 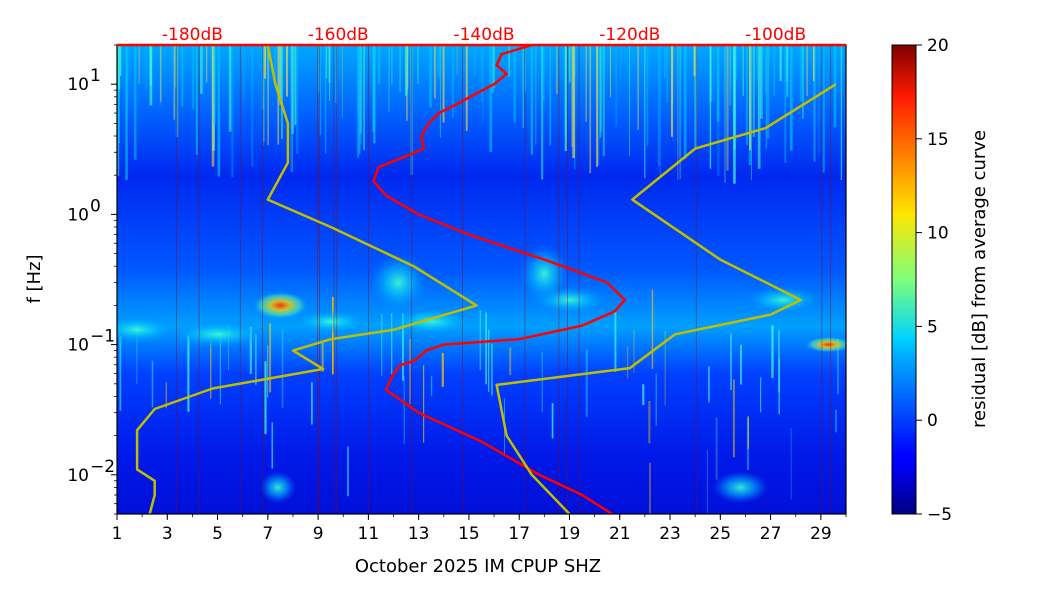 What do you see at coordinates (95, 206) in the screenshot?
I see `y-tick-exponent: 0` at bounding box center [95, 206].